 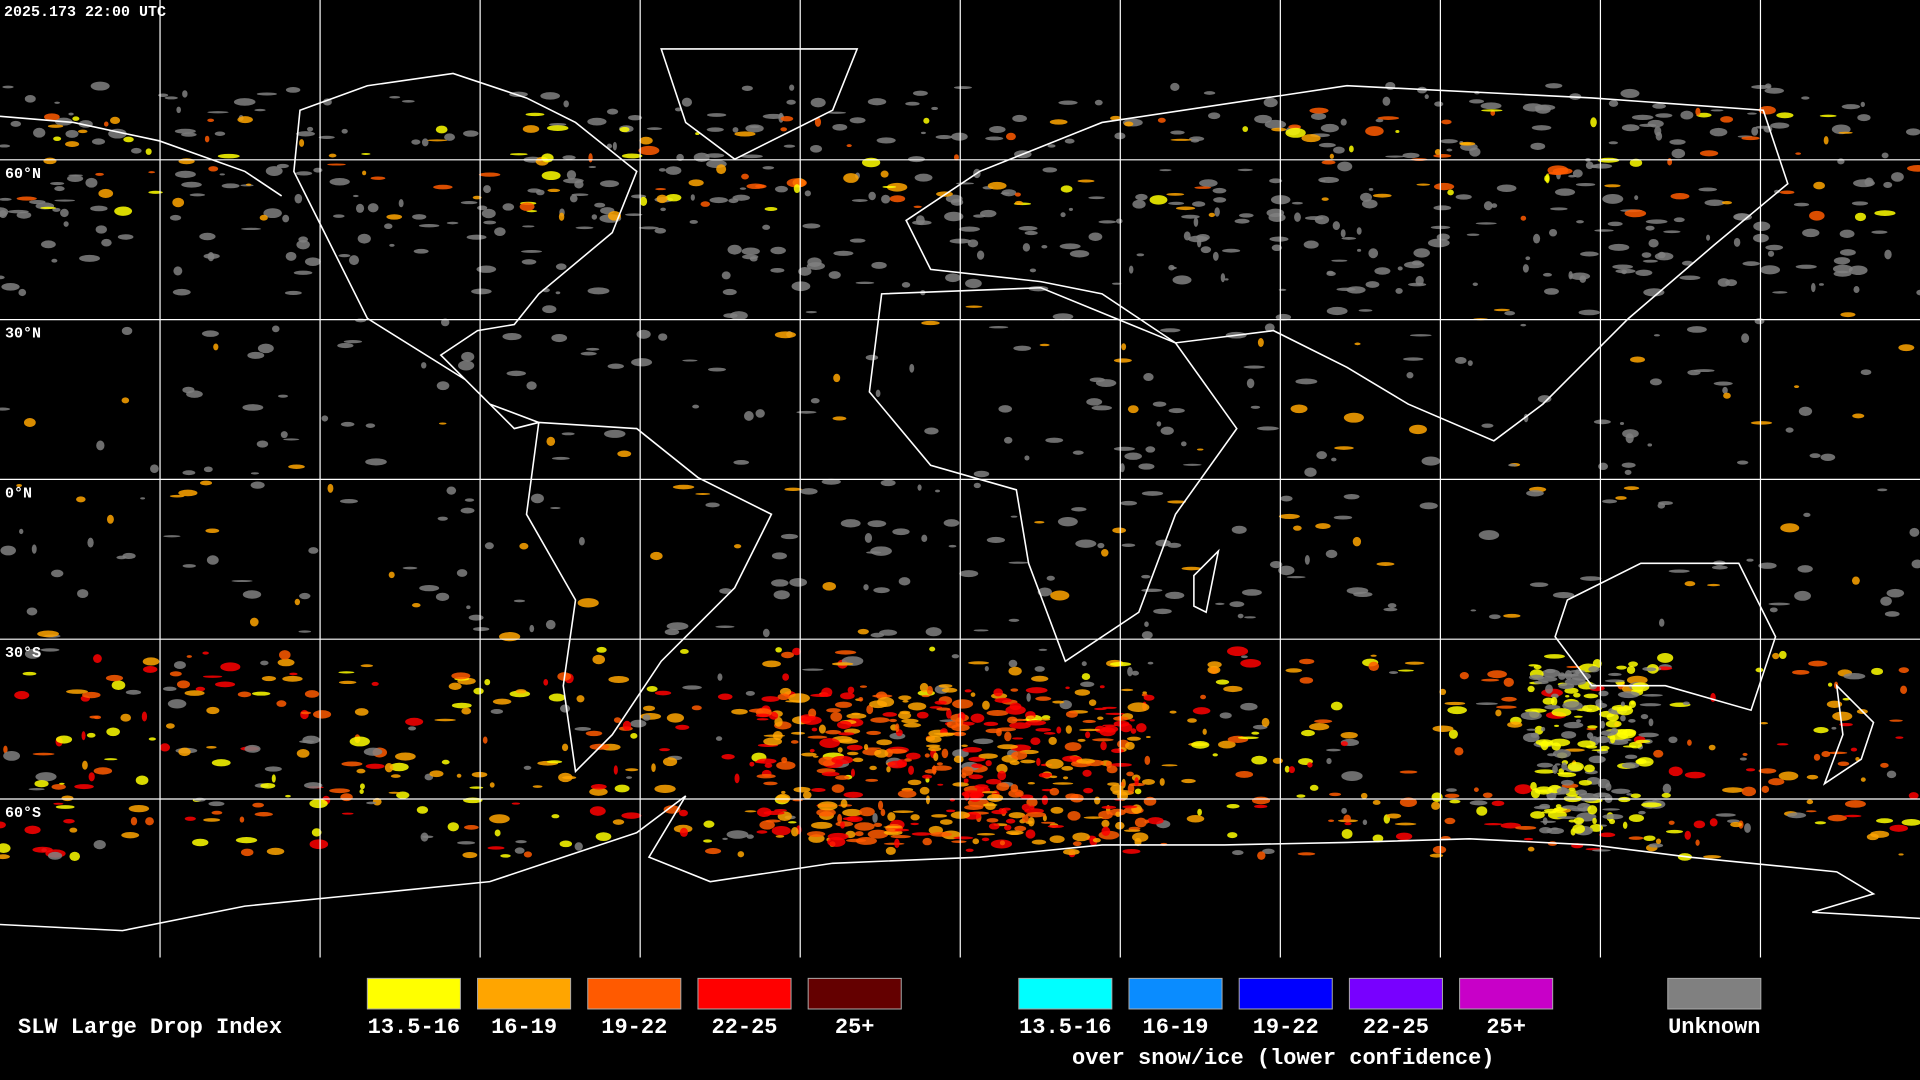 What do you see at coordinates (1176, 1027) in the screenshot?
I see `legend-label: 16-19` at bounding box center [1176, 1027].